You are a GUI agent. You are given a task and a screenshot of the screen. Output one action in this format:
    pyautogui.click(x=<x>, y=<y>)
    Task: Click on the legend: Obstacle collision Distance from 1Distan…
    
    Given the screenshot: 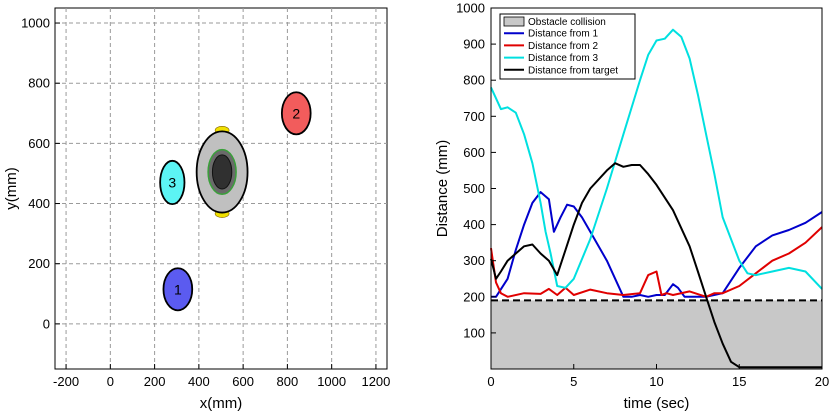 What is the action you would take?
    pyautogui.click(x=567, y=46)
    